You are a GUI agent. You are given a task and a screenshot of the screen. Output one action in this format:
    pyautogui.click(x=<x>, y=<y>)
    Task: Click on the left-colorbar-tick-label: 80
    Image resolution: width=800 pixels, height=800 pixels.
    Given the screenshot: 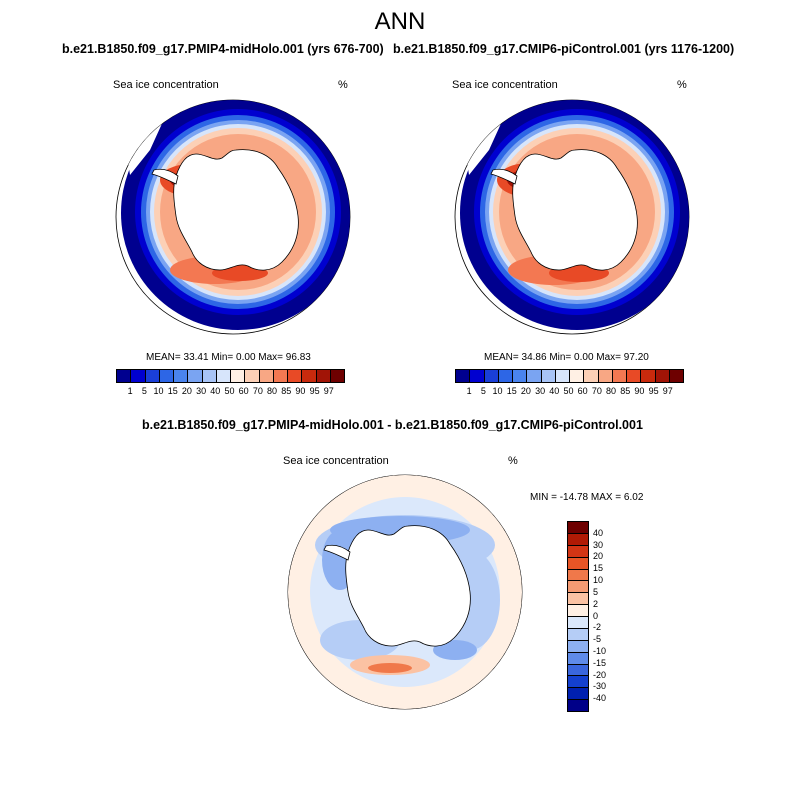 What is the action you would take?
    pyautogui.click(x=272, y=391)
    